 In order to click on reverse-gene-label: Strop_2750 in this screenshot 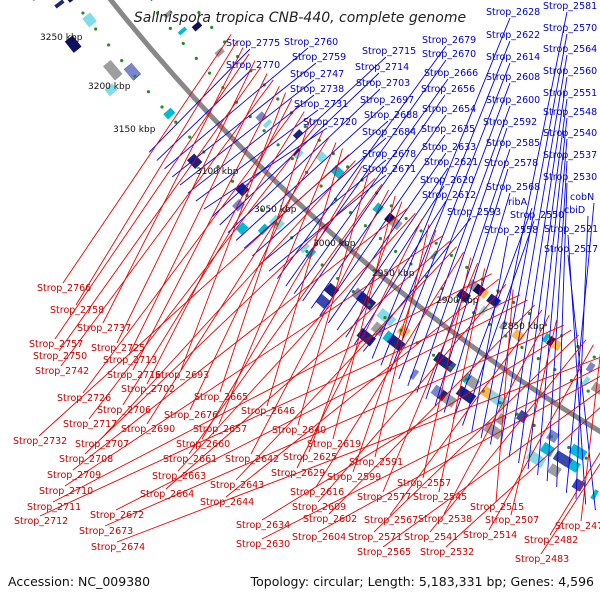, I will do `click(60, 356)`.